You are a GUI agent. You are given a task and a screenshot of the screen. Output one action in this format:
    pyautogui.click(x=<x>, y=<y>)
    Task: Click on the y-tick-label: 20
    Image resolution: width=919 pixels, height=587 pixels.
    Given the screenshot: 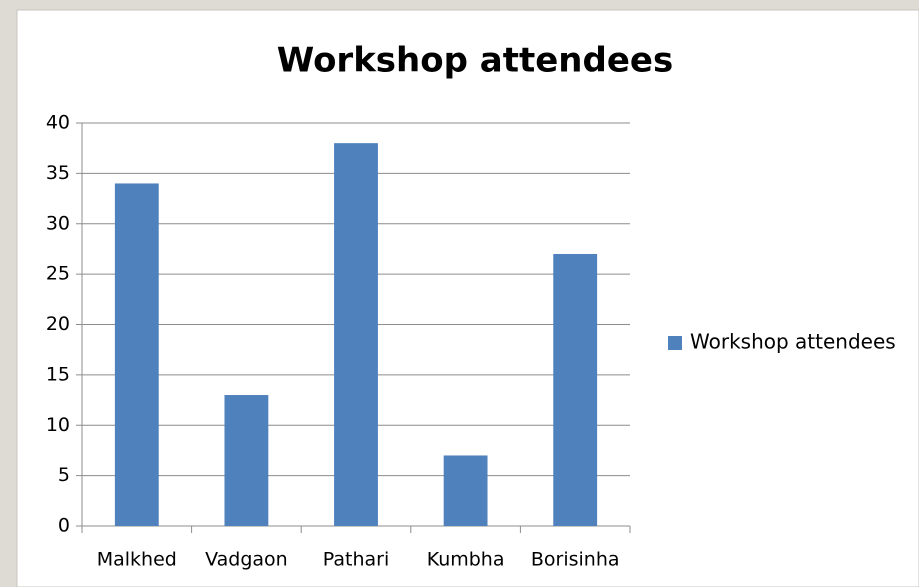 What is the action you would take?
    pyautogui.click(x=58, y=324)
    